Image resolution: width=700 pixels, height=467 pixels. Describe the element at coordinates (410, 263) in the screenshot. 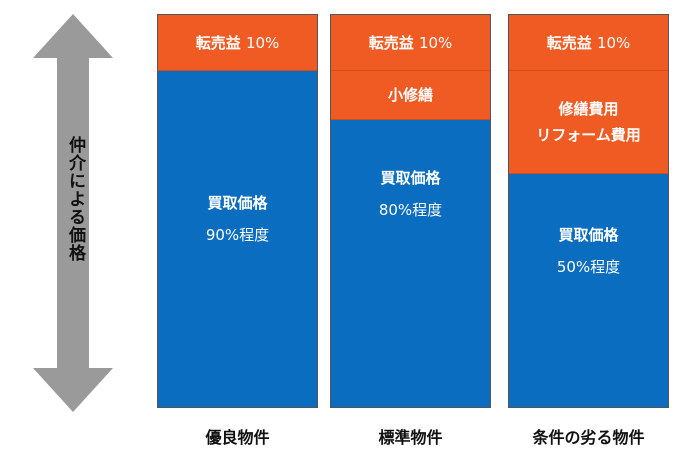

I see `purchase-price-segment: 買取価格 80%程度` at that location.